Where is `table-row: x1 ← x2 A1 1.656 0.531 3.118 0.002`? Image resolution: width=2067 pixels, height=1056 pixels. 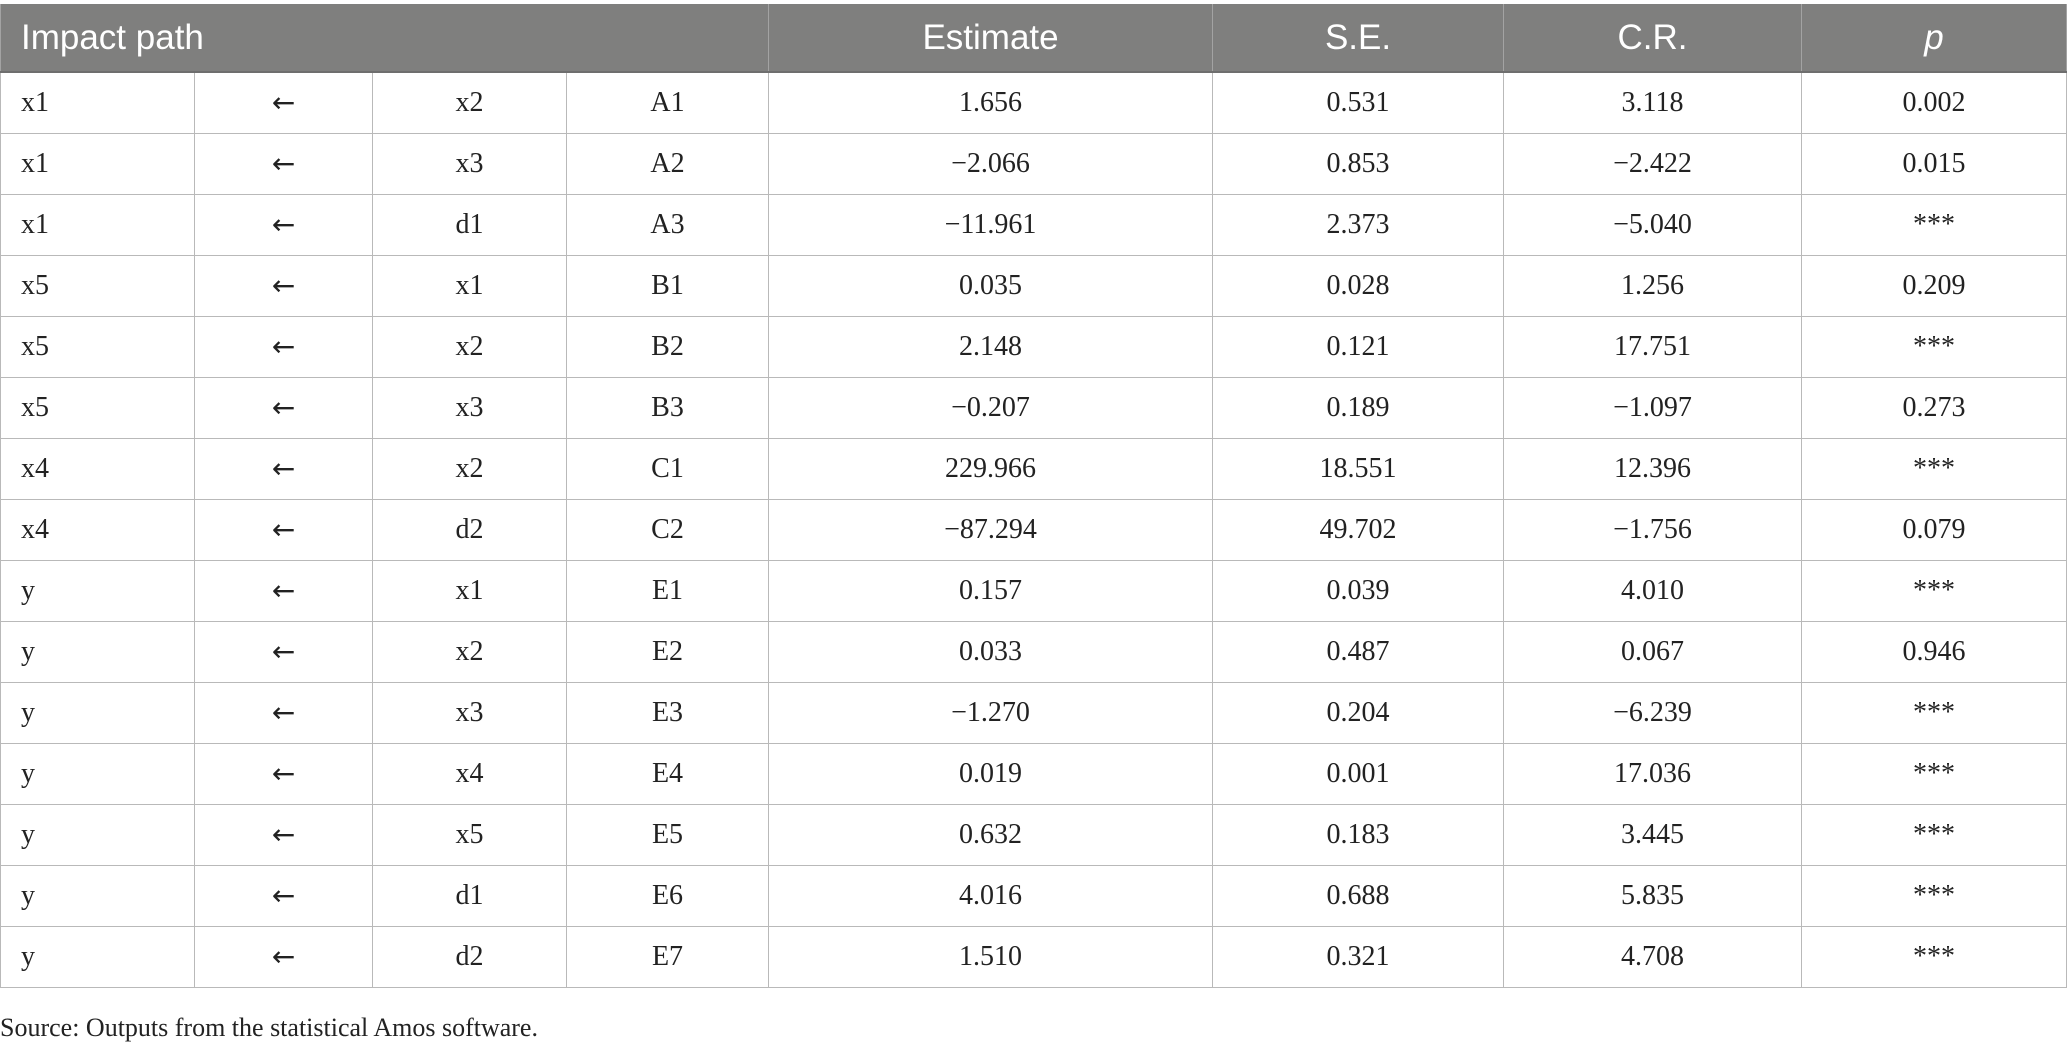
table-row: x1 ← x2 A1 1.656 0.531 3.118 0.002 is located at coordinates (1033, 102).